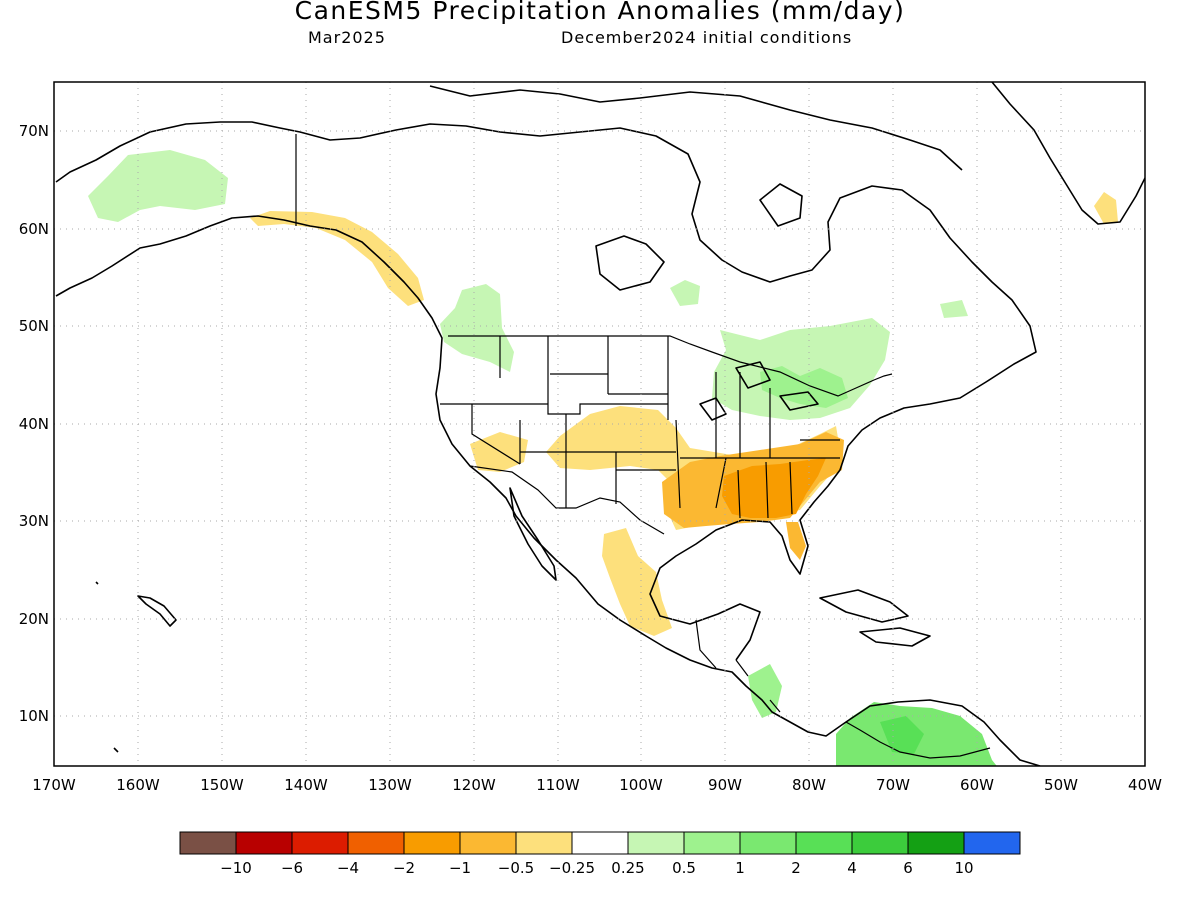 This screenshot has width=1200, height=900. What do you see at coordinates (600, 12) in the screenshot?
I see `chart-title: CanESM5 Precipitation Anomalies (mm/day)` at bounding box center [600, 12].